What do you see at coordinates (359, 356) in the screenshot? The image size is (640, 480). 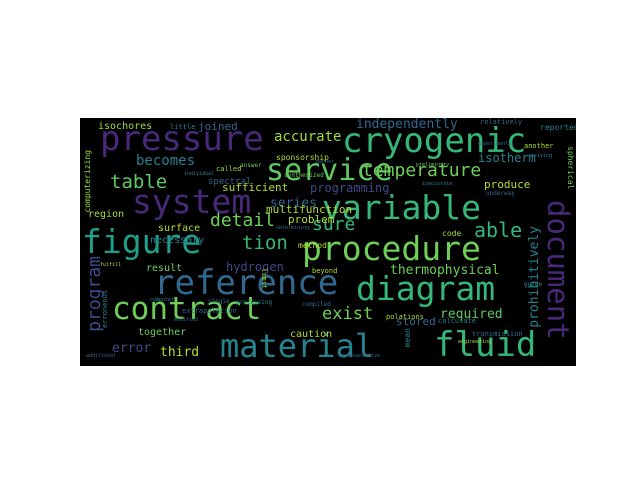 I see `word: representative` at bounding box center [359, 356].